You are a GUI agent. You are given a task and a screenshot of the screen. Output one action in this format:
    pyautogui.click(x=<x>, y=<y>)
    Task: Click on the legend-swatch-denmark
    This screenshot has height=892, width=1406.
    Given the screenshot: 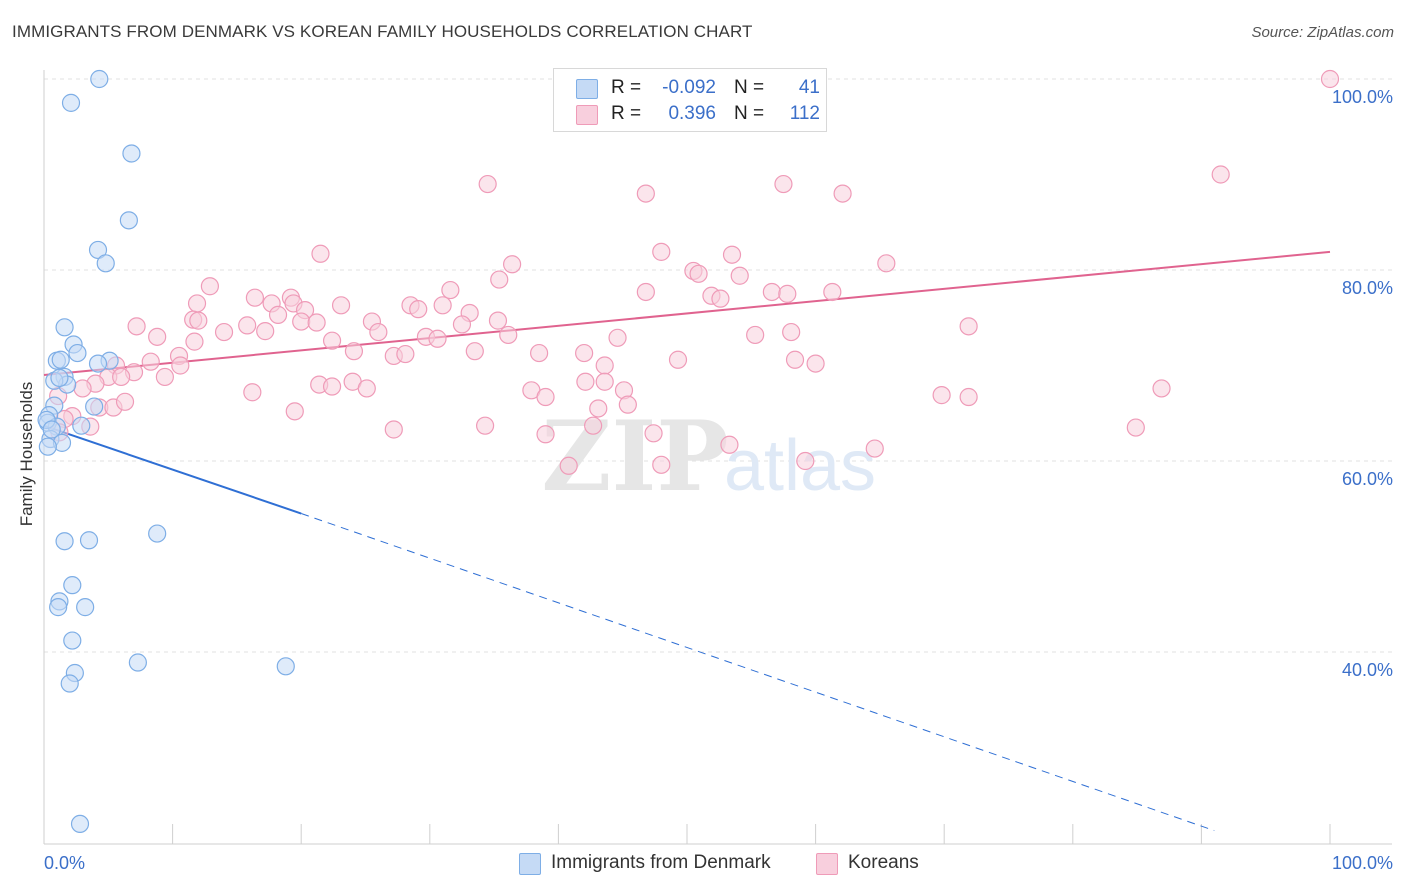 What is the action you would take?
    pyautogui.click(x=587, y=89)
    